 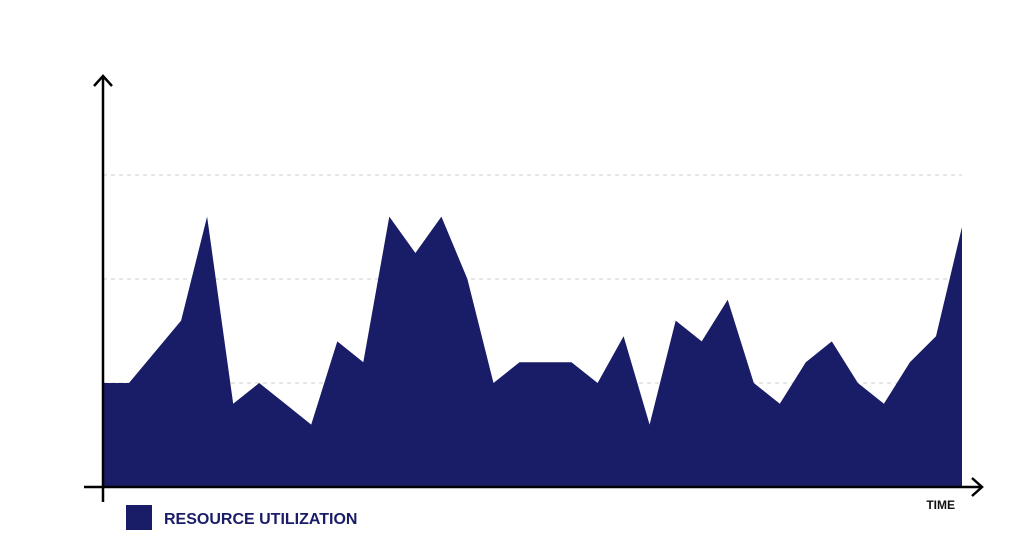 I want to click on legend-label: RESOURCE UTILIZATION, so click(x=260, y=519).